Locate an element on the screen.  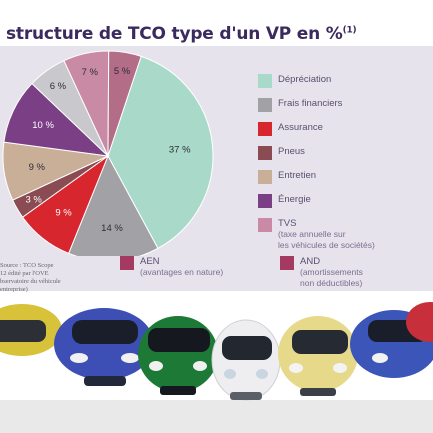
pie-slice-label: 3 % is located at coordinates (34, 199).